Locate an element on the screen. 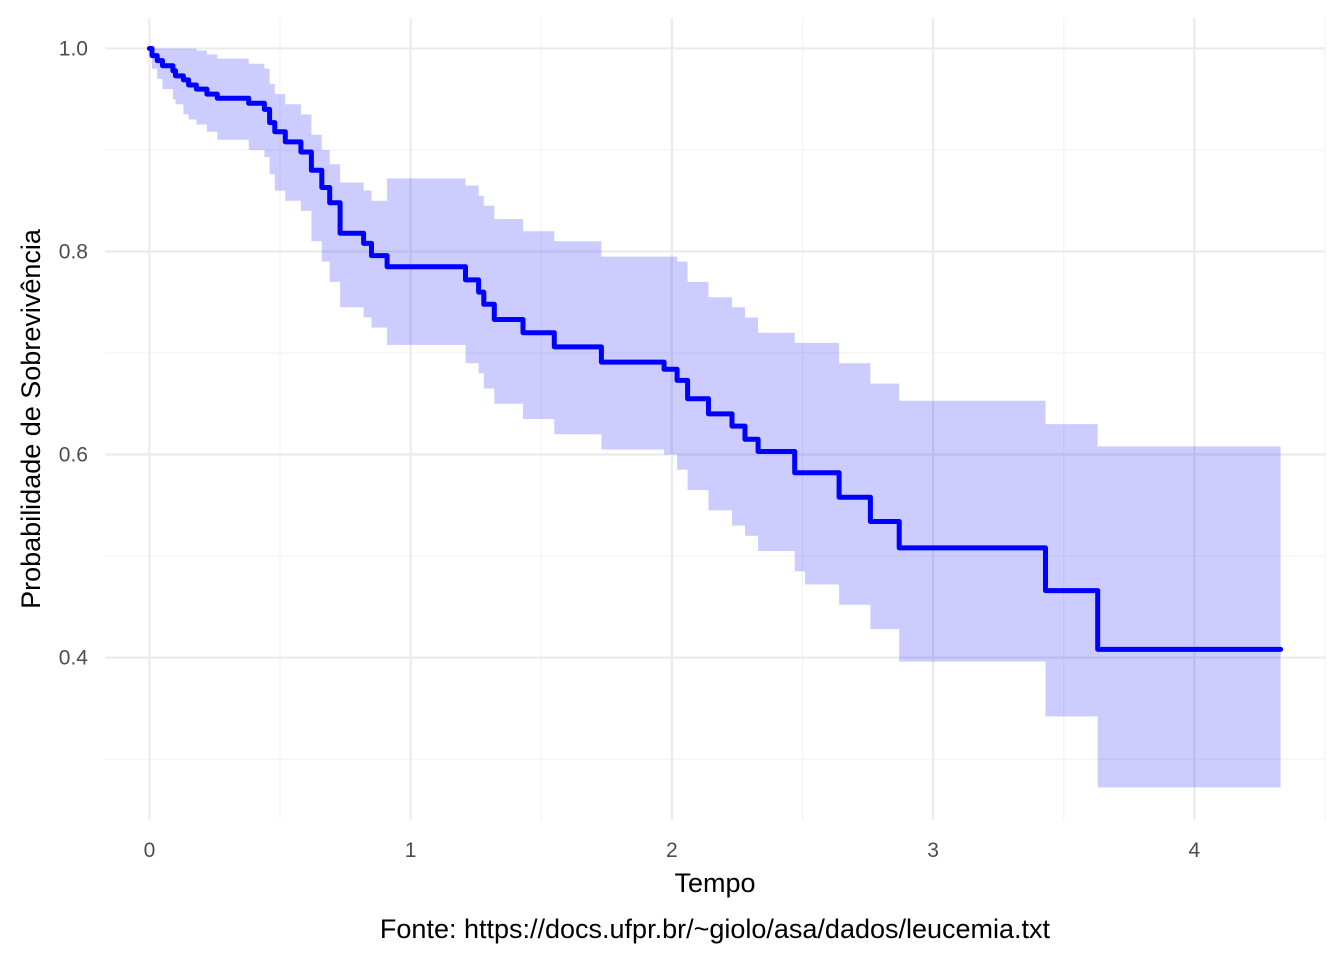  y-tick-labels: 0.4 0.6 0.8 1.0 is located at coordinates (74, 353).